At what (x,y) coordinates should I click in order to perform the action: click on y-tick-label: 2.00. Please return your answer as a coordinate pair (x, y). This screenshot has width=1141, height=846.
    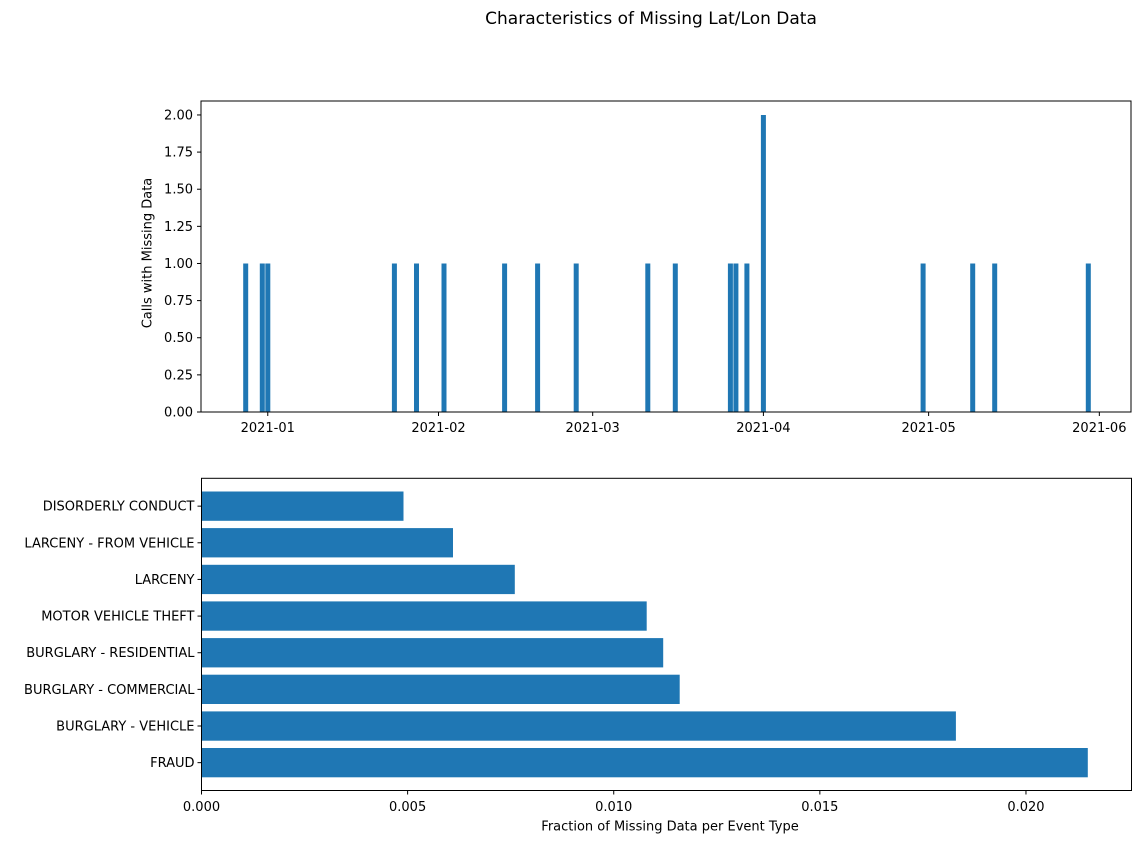
    Looking at the image, I should click on (178, 115).